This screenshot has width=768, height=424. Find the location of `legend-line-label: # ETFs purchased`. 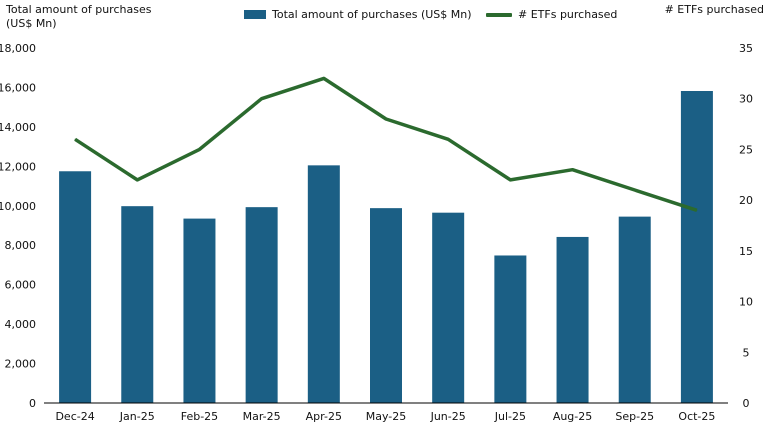

legend-line-label: # ETFs purchased is located at coordinates (568, 14).